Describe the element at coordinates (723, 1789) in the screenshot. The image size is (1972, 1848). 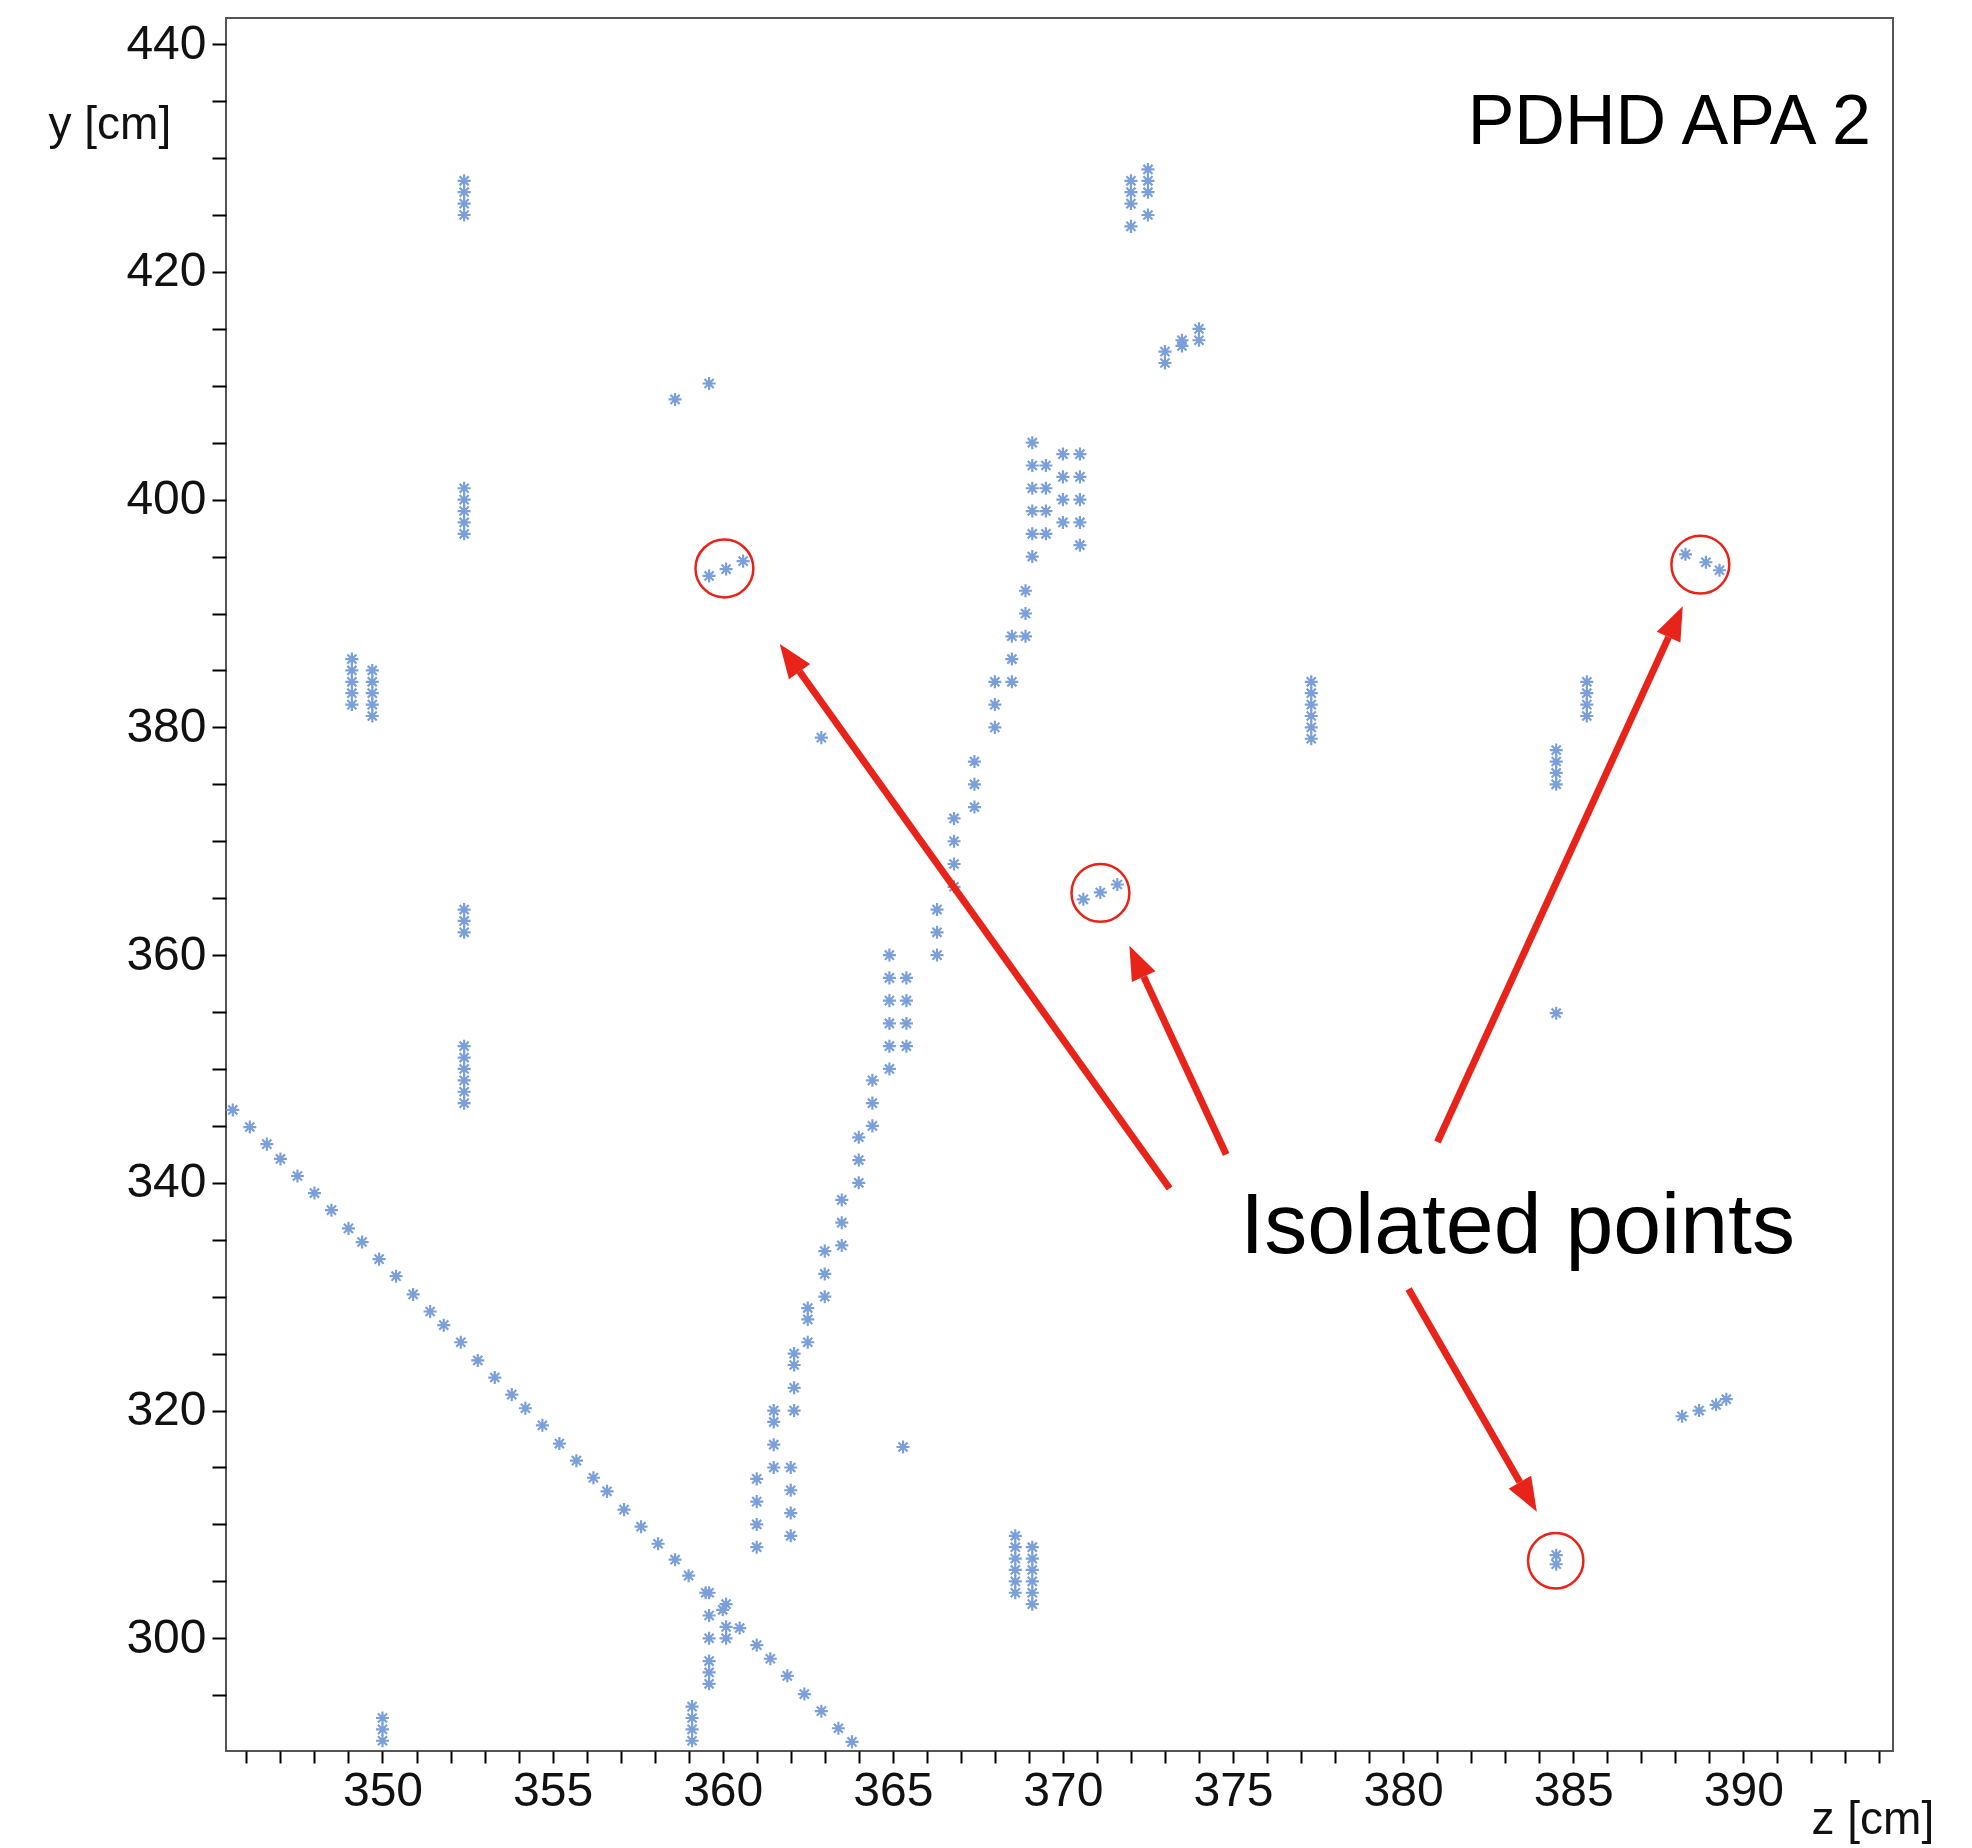
I see `x-tick-label: 360` at that location.